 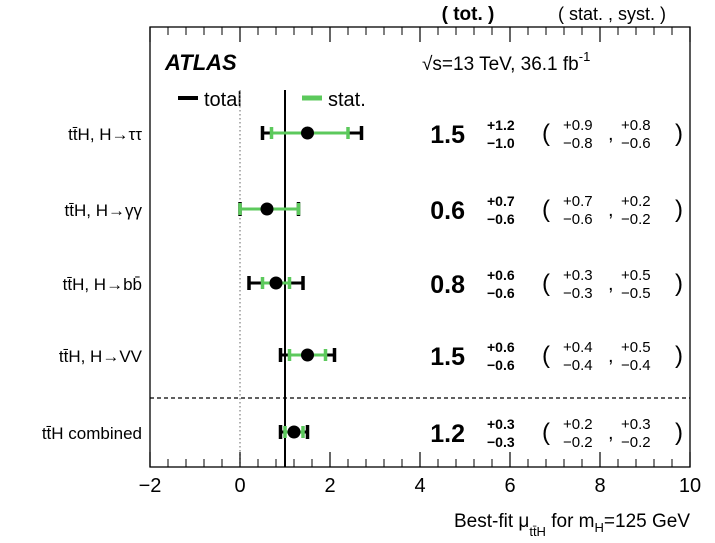 What do you see at coordinates (636, 143) in the screenshot?
I see `syst-down-error: −0.6` at bounding box center [636, 143].